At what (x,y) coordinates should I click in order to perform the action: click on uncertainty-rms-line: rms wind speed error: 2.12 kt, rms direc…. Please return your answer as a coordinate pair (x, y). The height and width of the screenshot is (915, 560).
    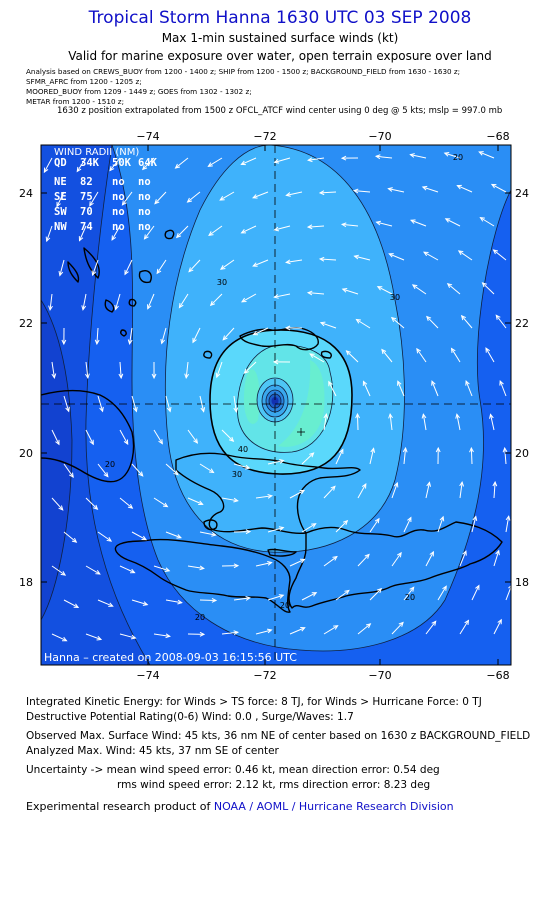
    Looking at the image, I should click on (274, 785).